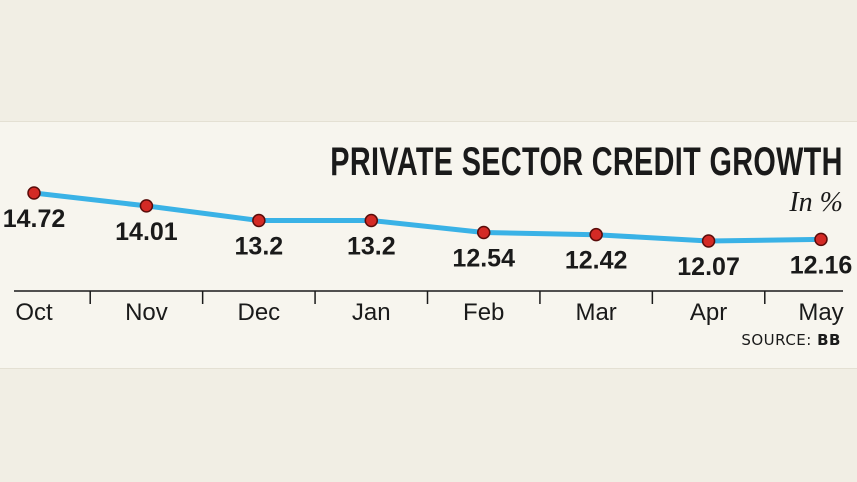 Image resolution: width=857 pixels, height=482 pixels. What do you see at coordinates (483, 312) in the screenshot?
I see `x-tick-label: Feb` at bounding box center [483, 312].